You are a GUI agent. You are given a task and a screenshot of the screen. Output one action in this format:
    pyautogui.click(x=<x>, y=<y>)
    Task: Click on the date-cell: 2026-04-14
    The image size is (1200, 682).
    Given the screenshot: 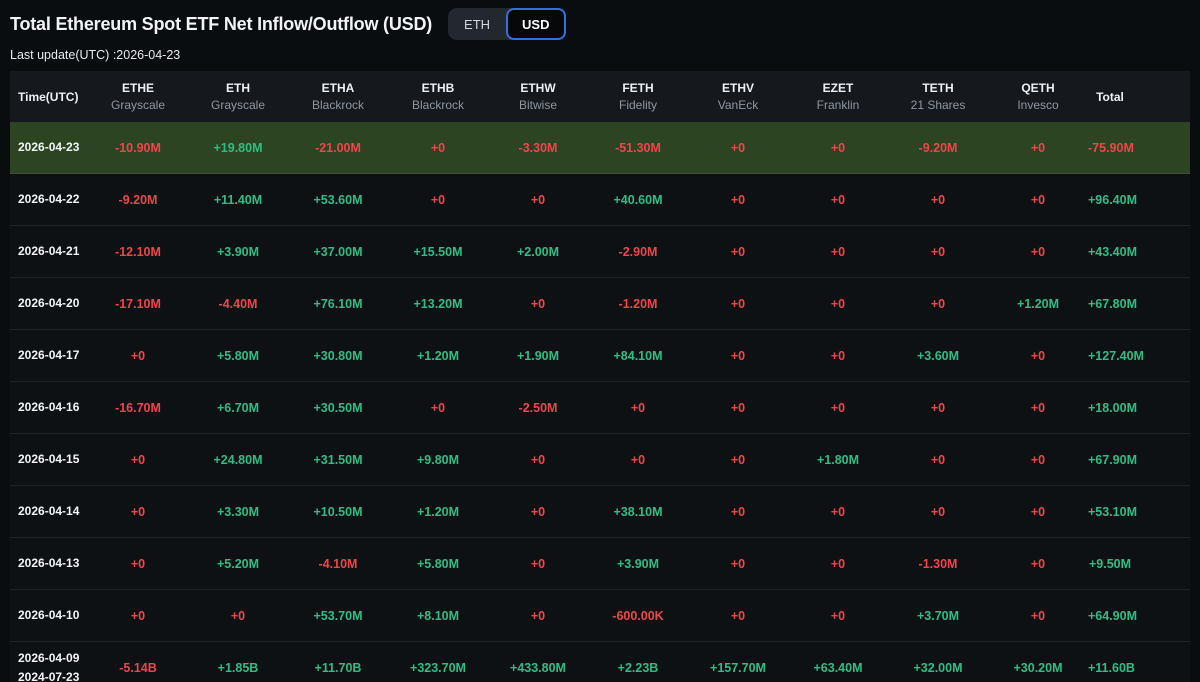 What is the action you would take?
    pyautogui.click(x=49, y=511)
    